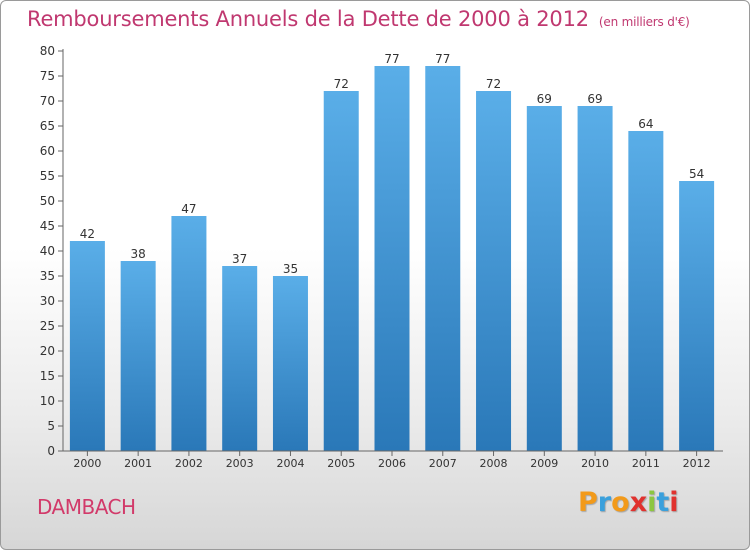 This screenshot has height=550, width=750. Describe the element at coordinates (240, 463) in the screenshot. I see `x-tick-label: 2003` at that location.